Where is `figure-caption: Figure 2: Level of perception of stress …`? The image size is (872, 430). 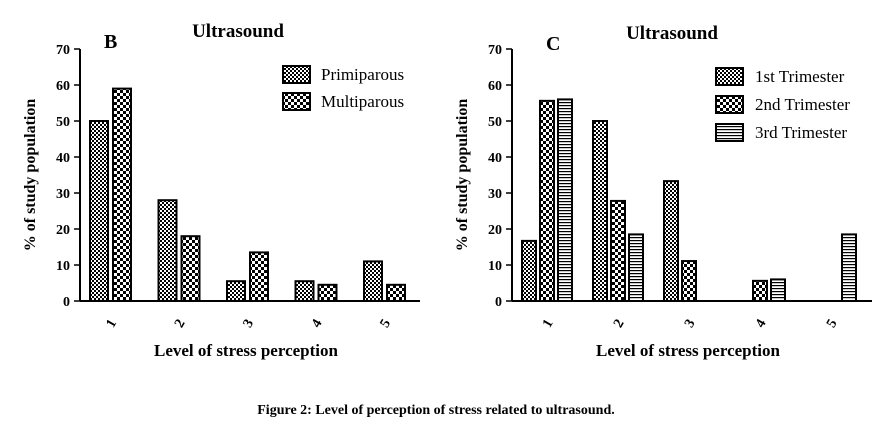
figure-caption: Figure 2: Level of perception of stress … is located at coordinates (436, 410).